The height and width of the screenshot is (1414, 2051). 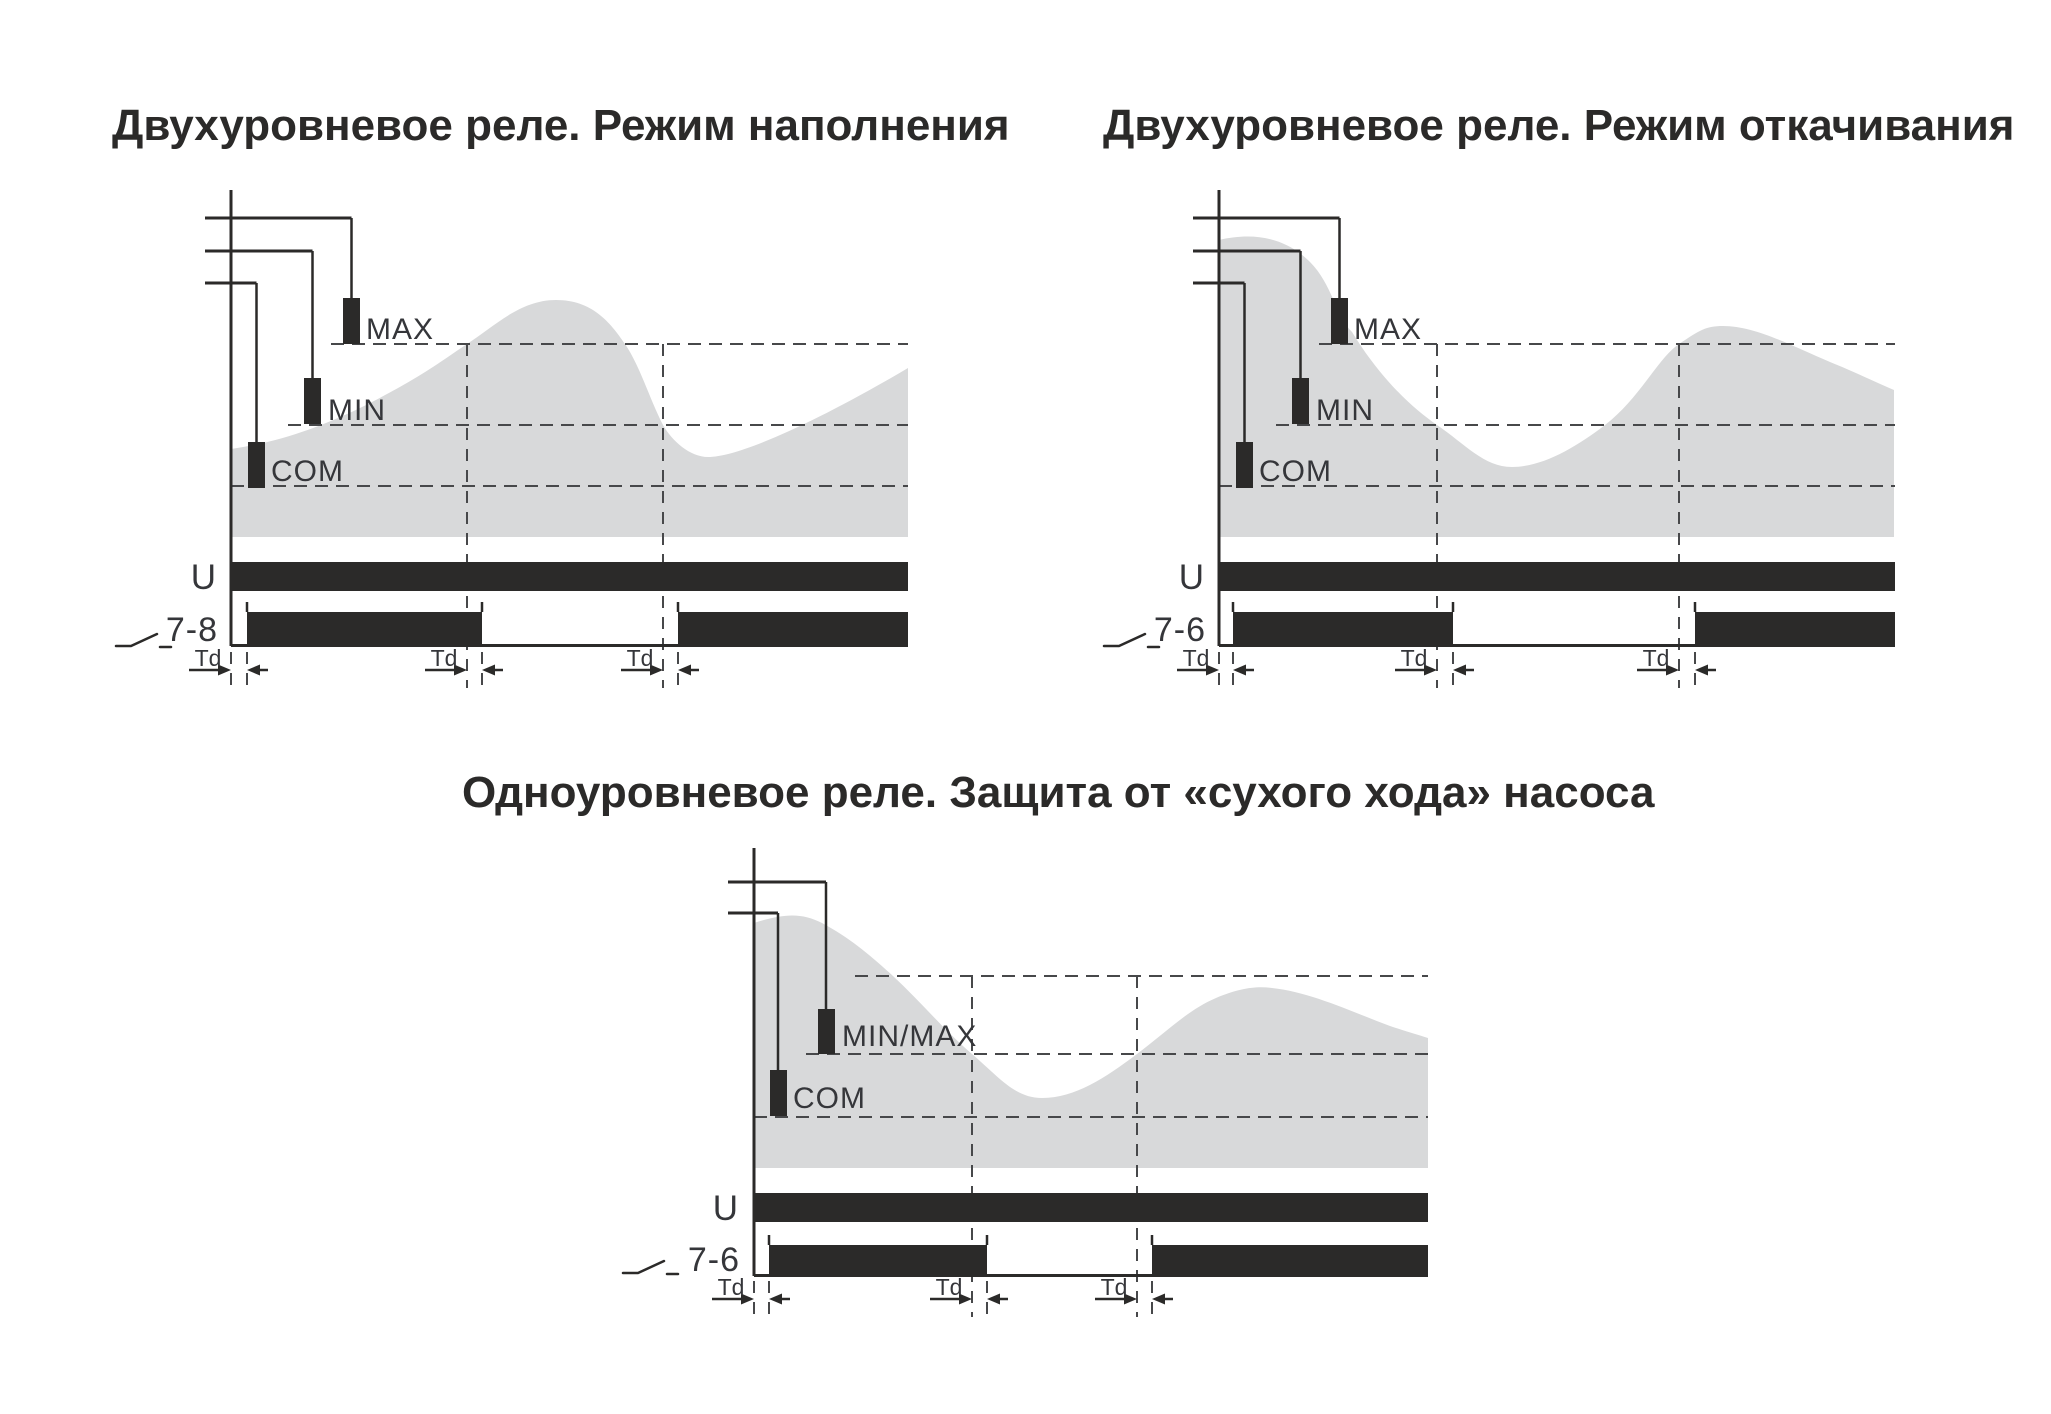 What do you see at coordinates (1388, 329) in the screenshot?
I see `pumping-max-label: MAX` at bounding box center [1388, 329].